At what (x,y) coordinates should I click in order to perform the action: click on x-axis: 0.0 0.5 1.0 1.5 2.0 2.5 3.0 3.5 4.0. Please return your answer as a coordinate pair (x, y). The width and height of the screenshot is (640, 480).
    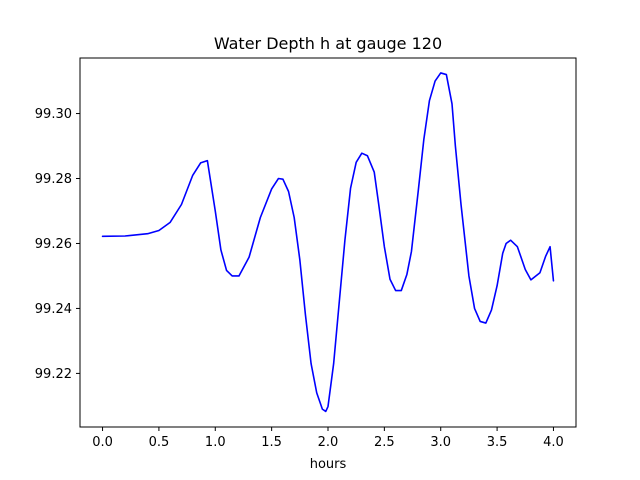
    Looking at the image, I should click on (328, 438).